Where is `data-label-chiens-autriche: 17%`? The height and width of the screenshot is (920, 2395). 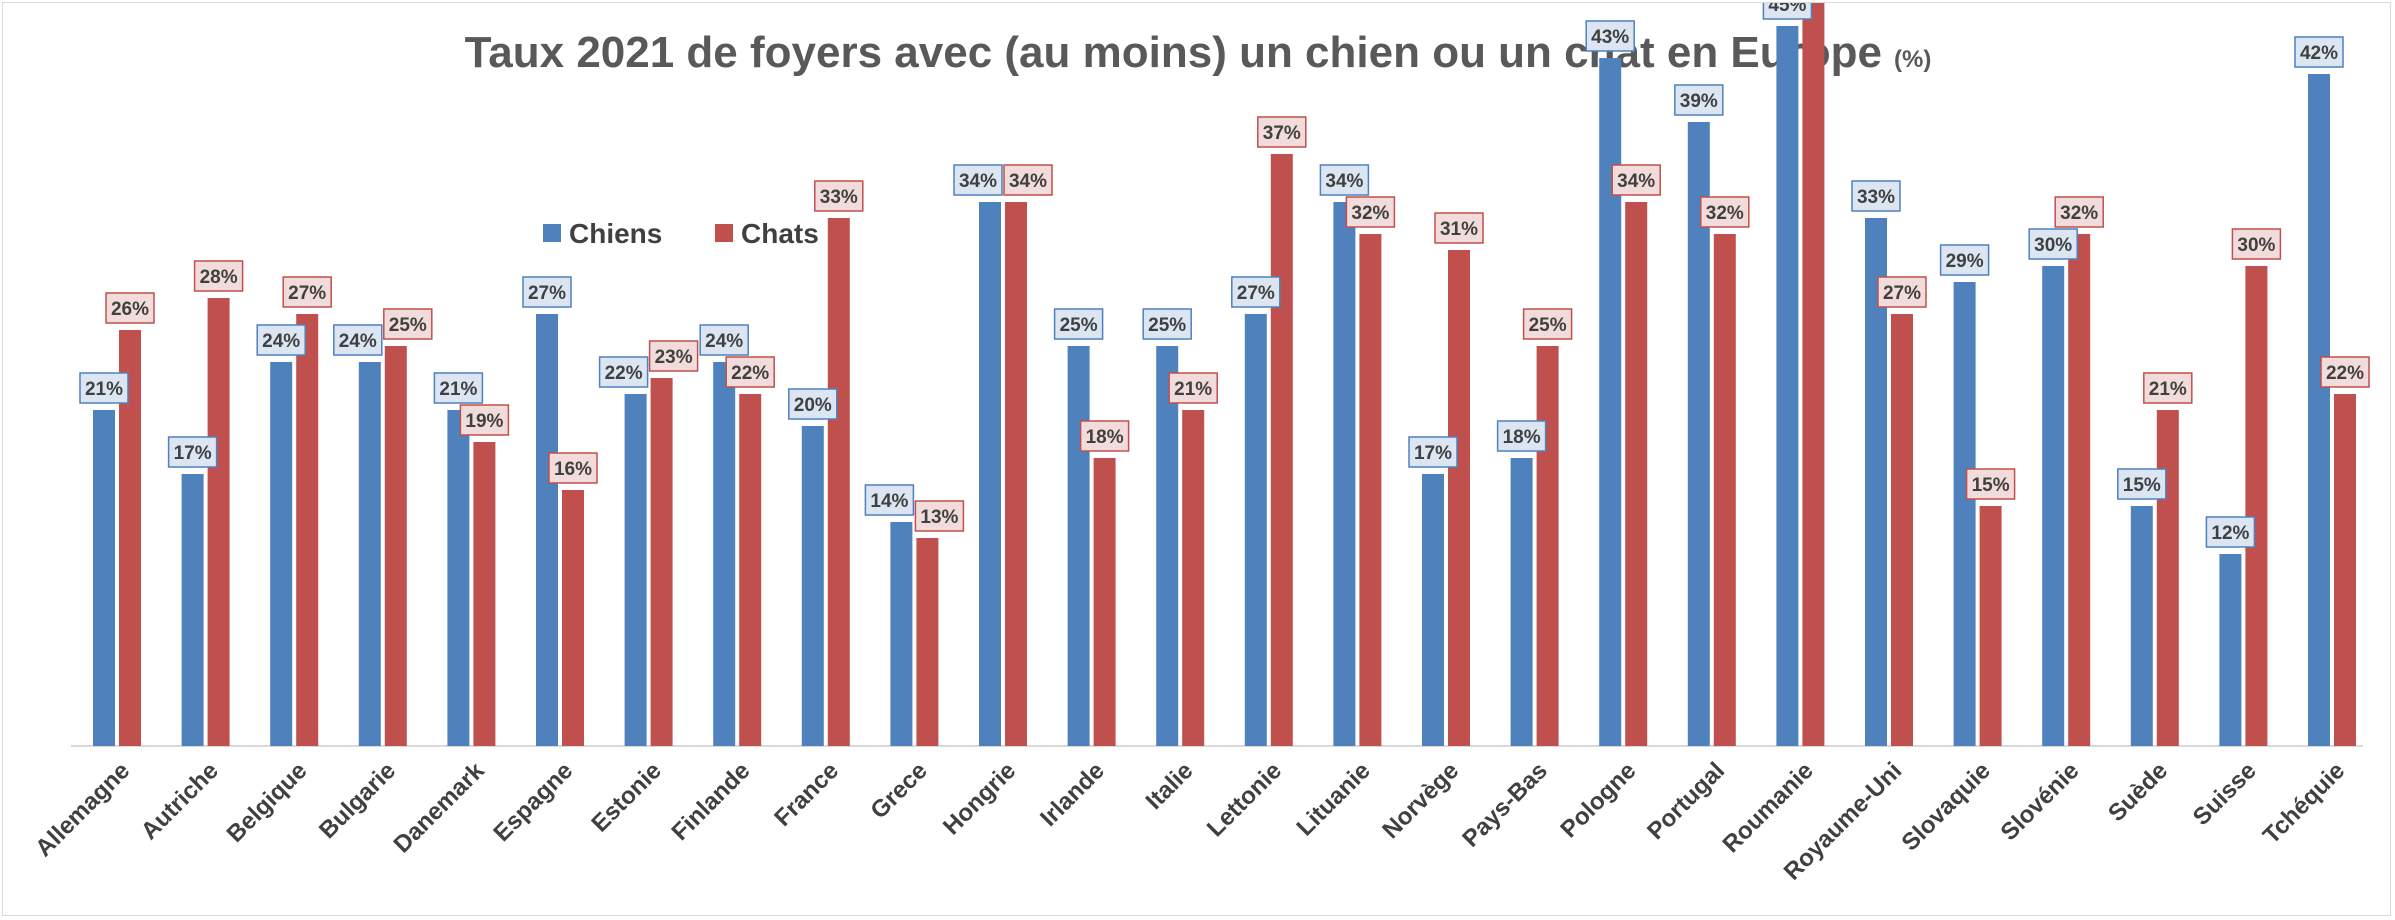
data-label-chiens-autriche: 17% is located at coordinates (192, 452).